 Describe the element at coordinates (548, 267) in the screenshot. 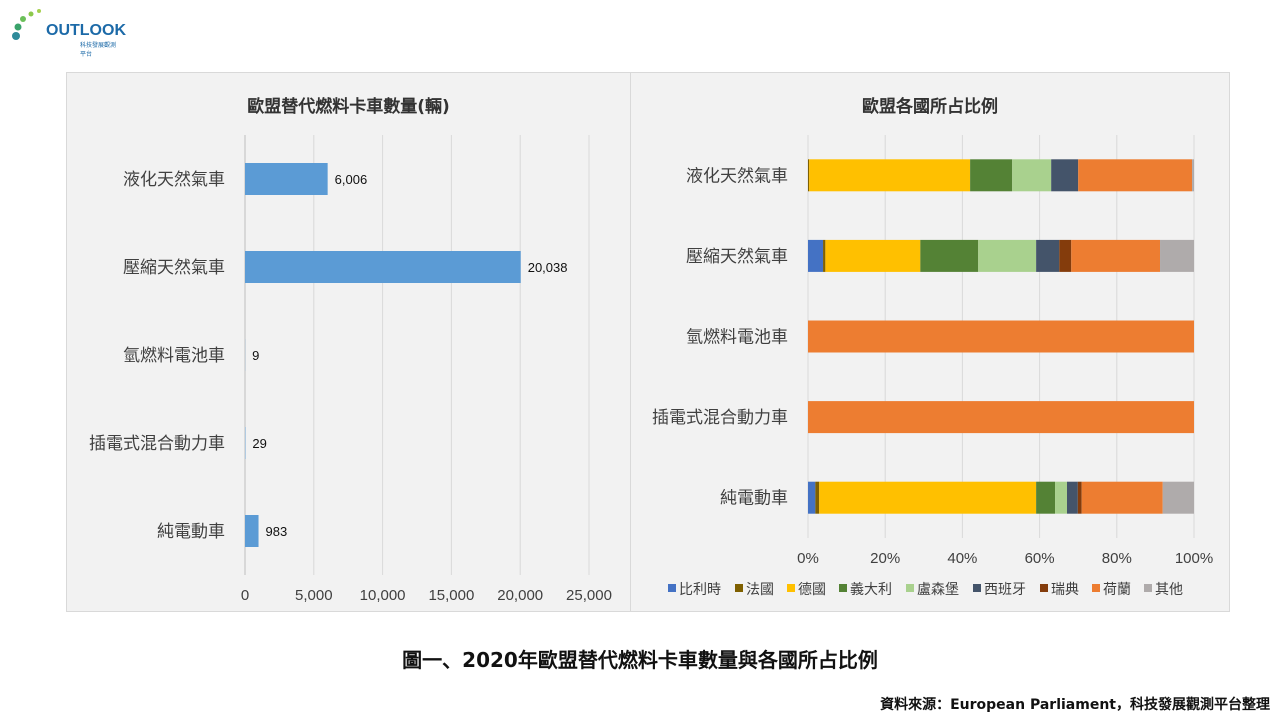

I see `data-label: 20,038` at that location.